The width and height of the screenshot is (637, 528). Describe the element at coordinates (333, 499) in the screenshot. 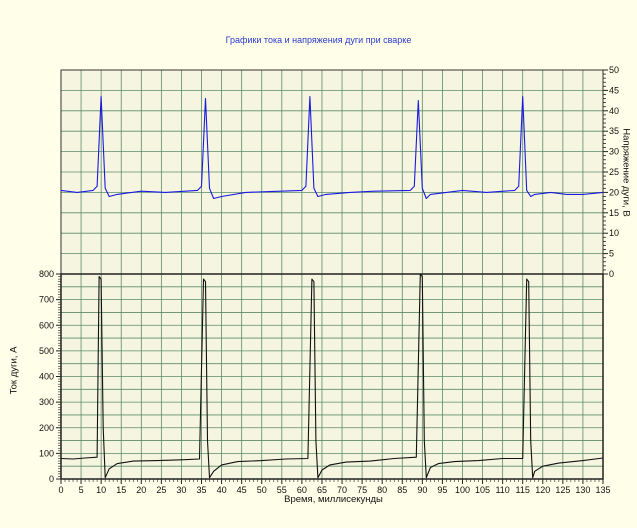

I see `time-axis-label: Время, миллисекунды` at that location.